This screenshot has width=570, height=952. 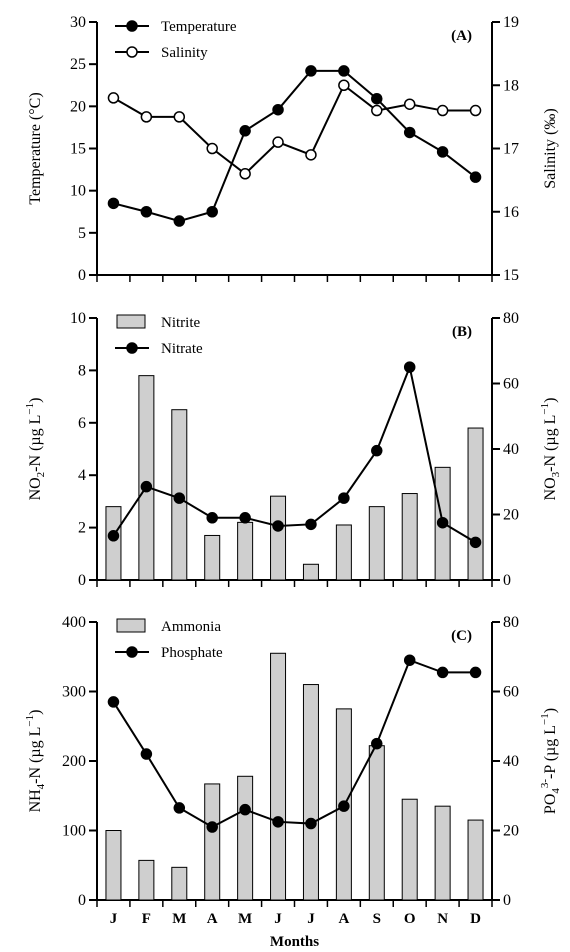 What do you see at coordinates (550, 449) in the screenshot?
I see `y-axis-title-right: NO3-N (µg L−1)` at bounding box center [550, 449].